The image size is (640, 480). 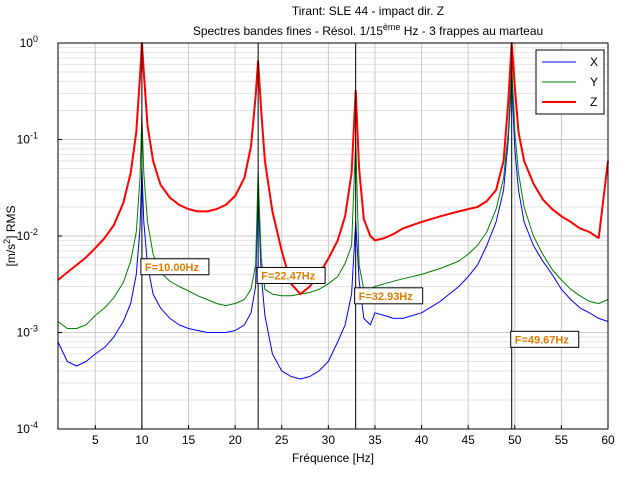 I want to click on x-tick-label: 15, so click(x=189, y=440).